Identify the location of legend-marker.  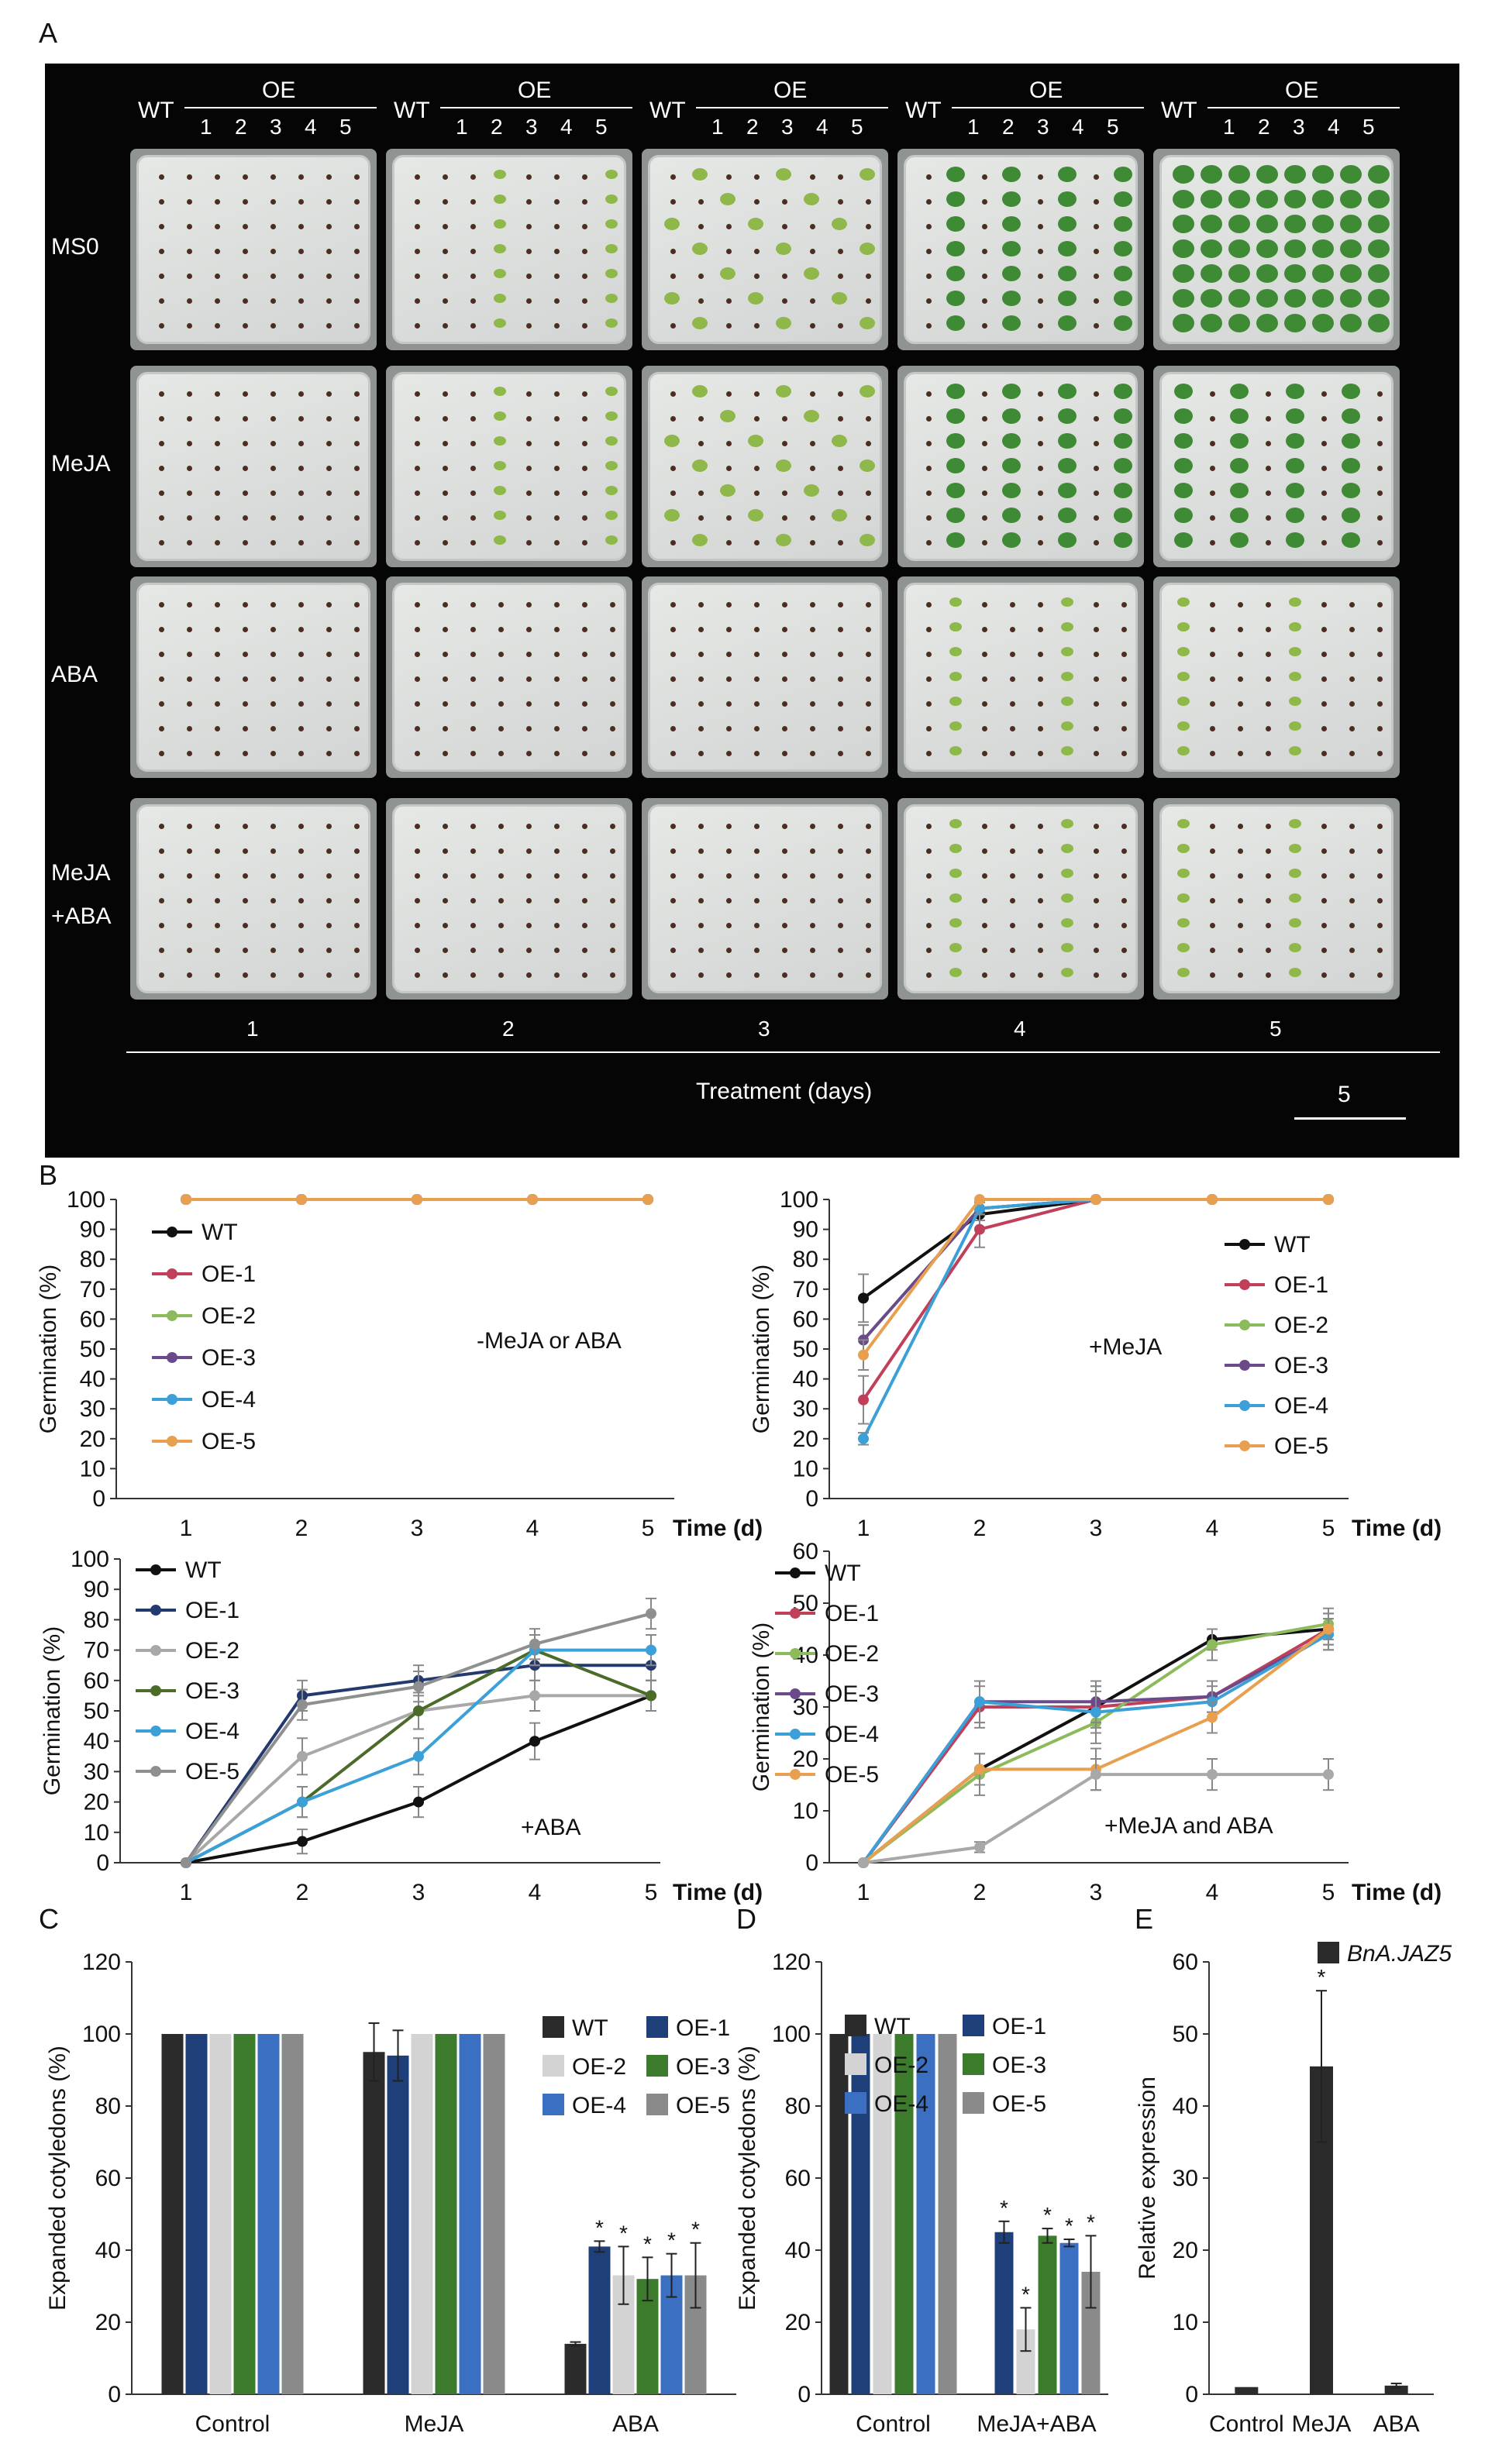
(795, 1775).